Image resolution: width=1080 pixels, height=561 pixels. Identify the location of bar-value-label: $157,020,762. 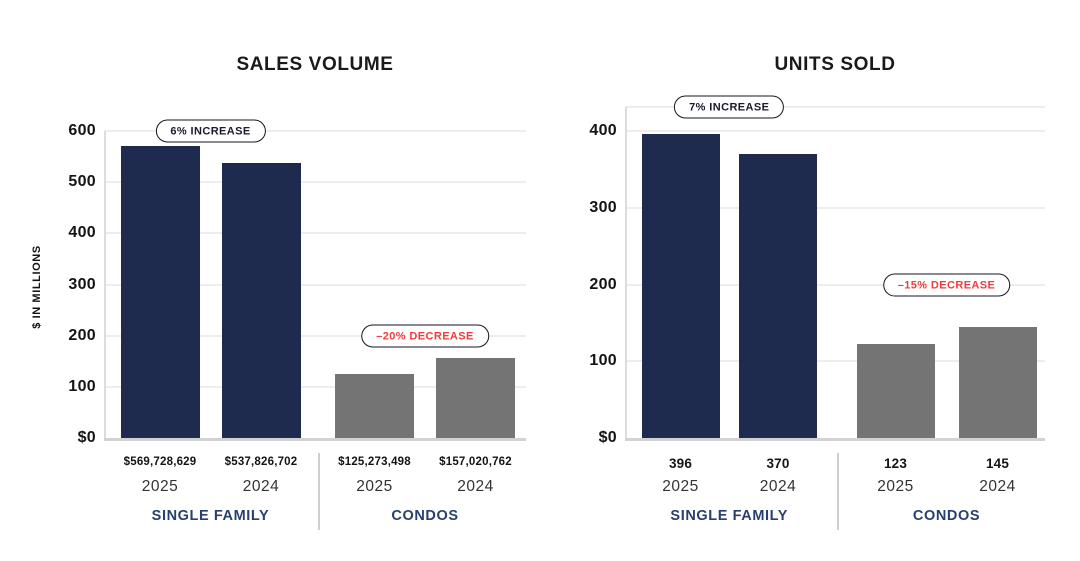
(475, 462).